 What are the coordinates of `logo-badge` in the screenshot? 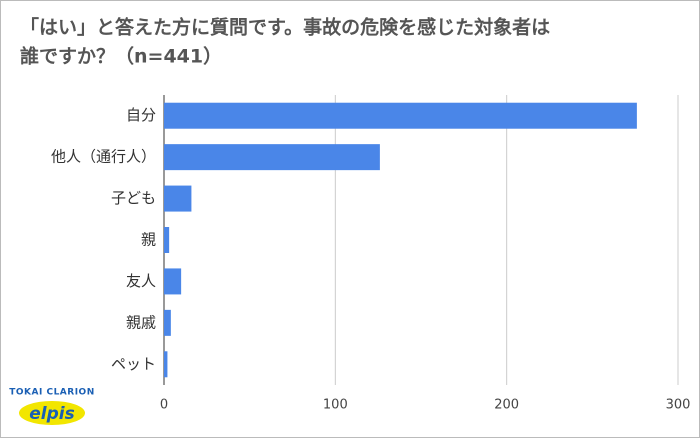 It's located at (52, 413).